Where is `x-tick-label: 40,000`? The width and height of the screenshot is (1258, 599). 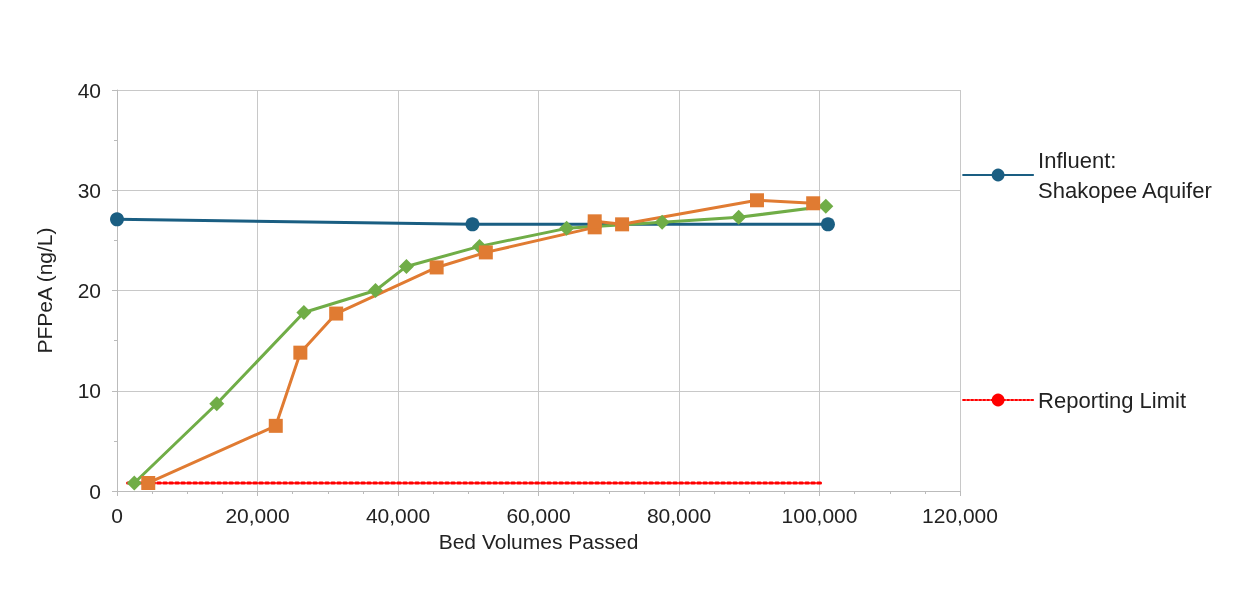 x-tick-label: 40,000 is located at coordinates (398, 515).